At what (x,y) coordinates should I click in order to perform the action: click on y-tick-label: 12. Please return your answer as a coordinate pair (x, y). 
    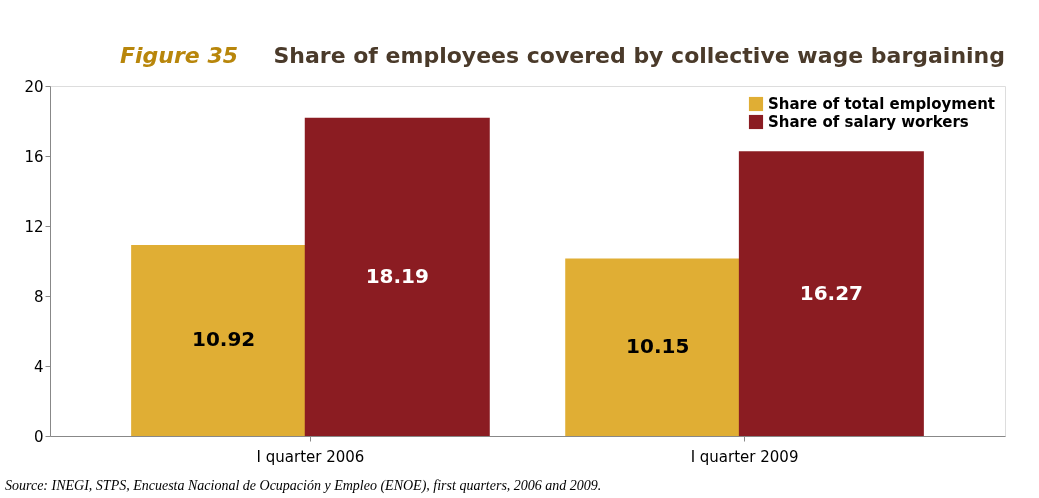
    Looking at the image, I should click on (34, 226).